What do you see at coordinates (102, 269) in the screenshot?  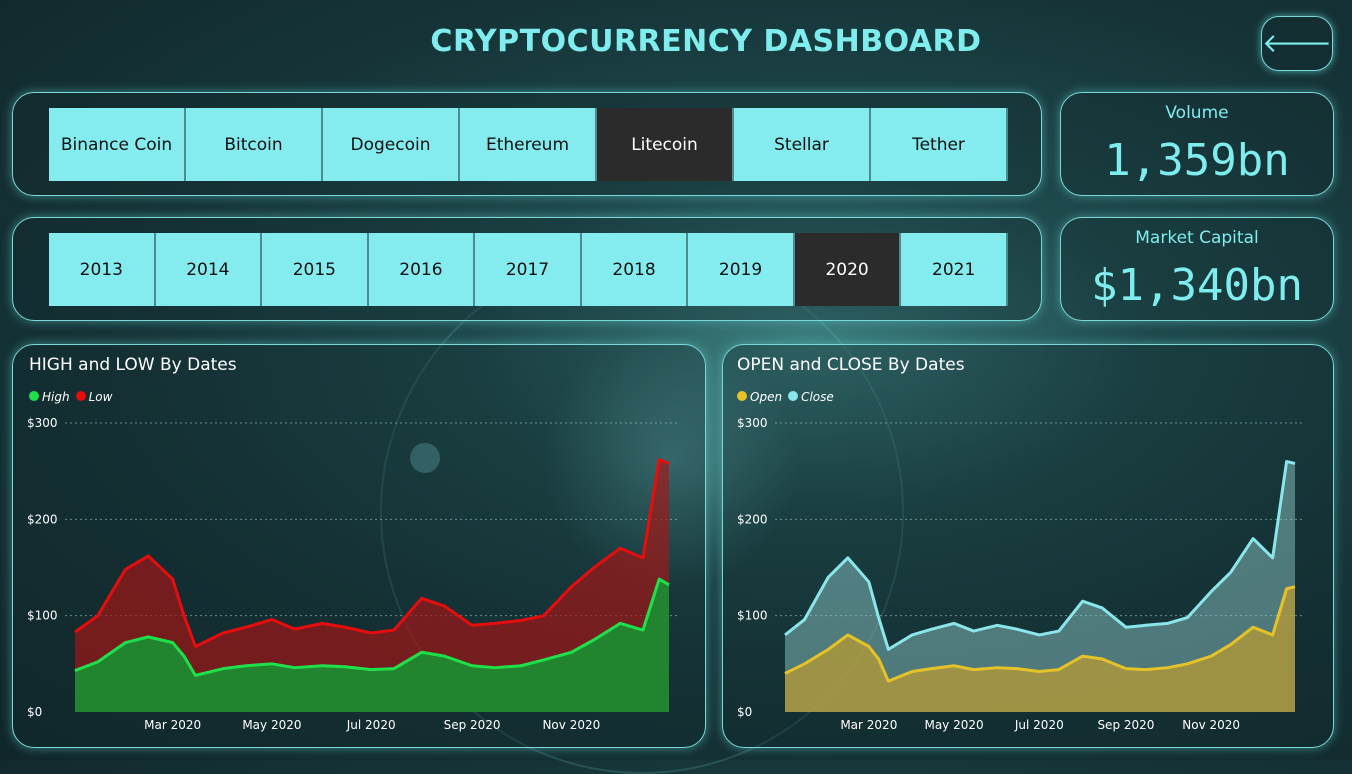 I see `year-button-2013: 2013` at bounding box center [102, 269].